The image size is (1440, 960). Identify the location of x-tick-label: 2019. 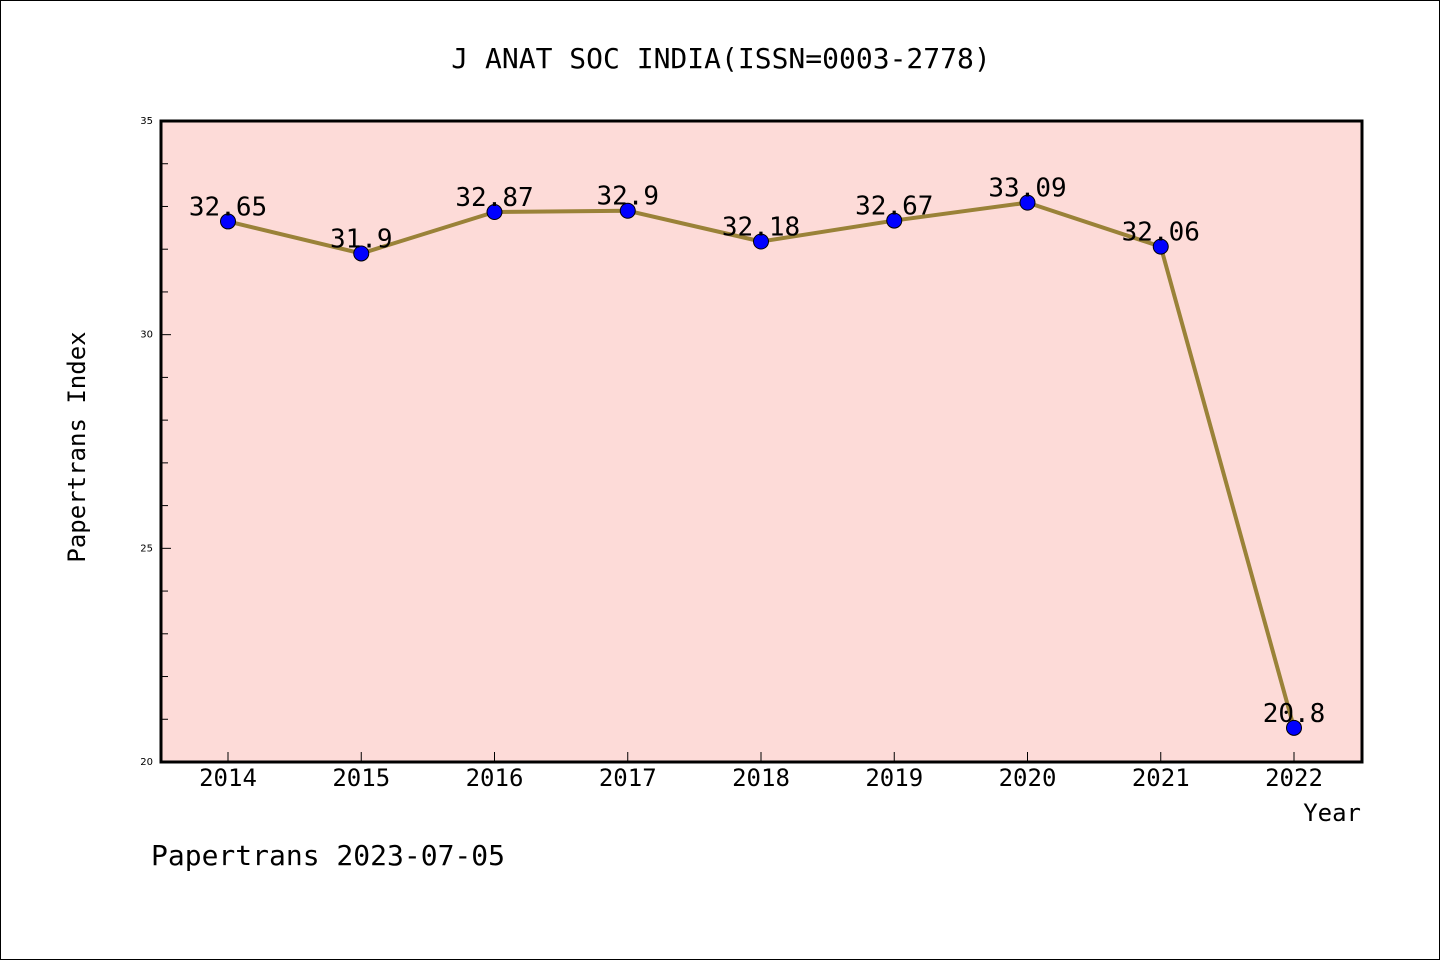
(894, 778).